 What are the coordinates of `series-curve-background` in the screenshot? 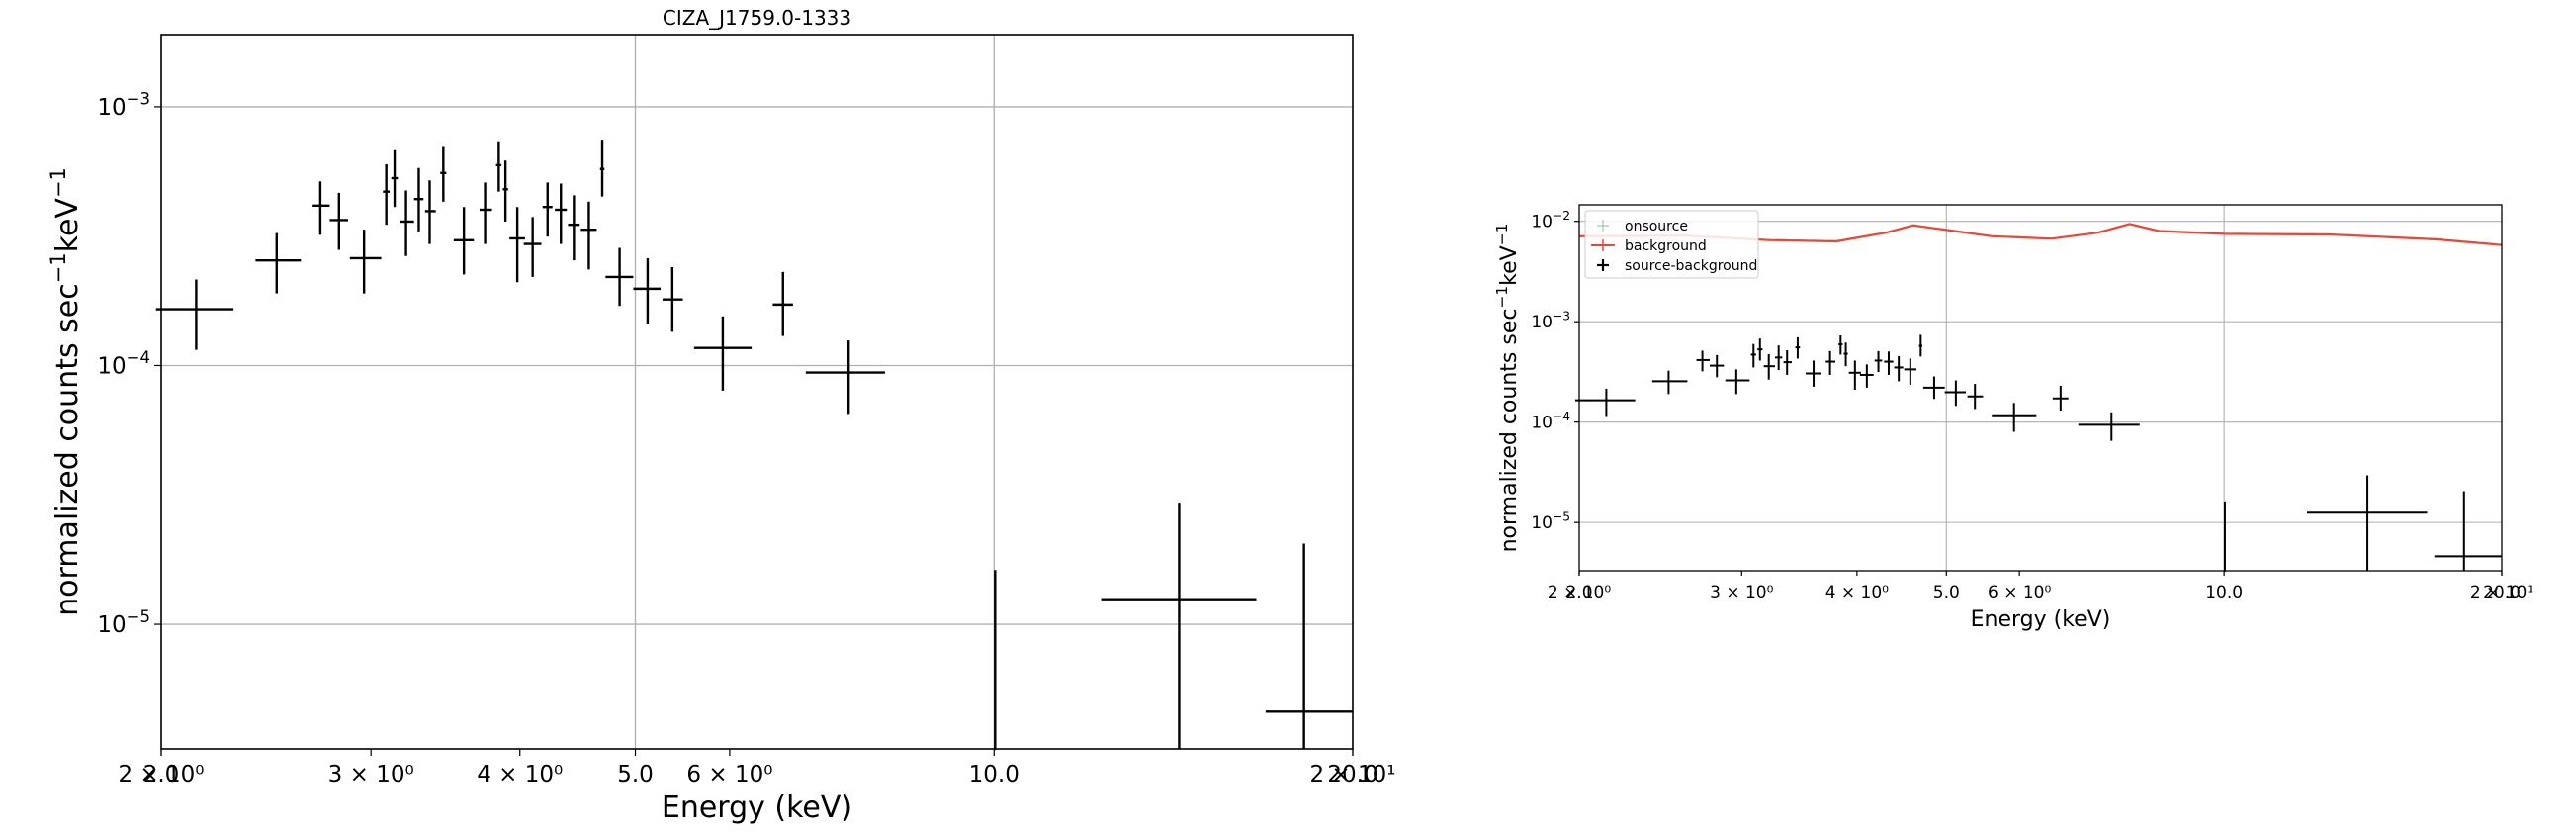 It's located at (2040, 234).